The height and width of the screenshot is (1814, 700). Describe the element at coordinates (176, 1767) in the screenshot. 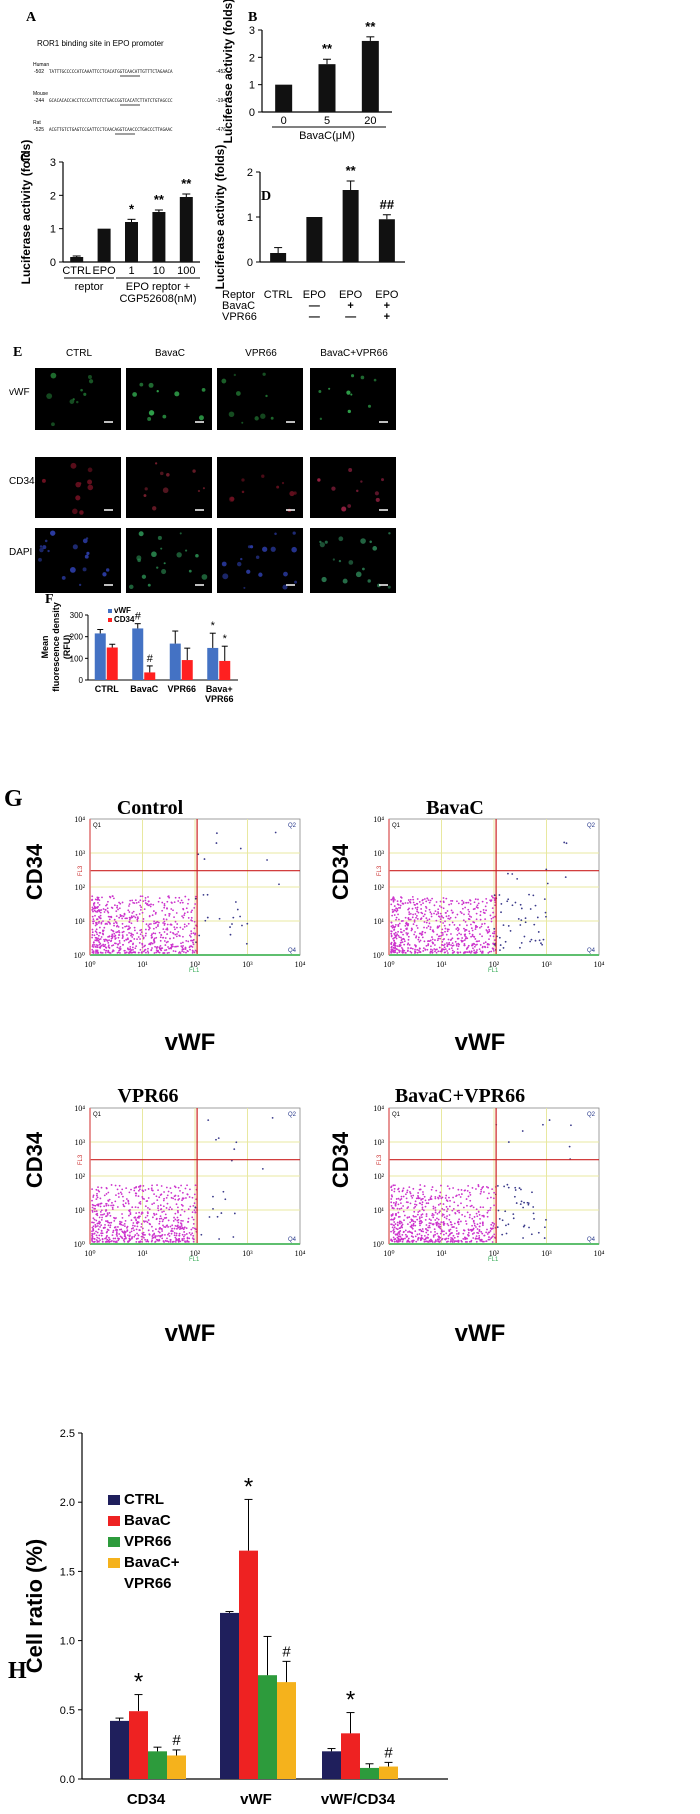

I see `bar` at that location.